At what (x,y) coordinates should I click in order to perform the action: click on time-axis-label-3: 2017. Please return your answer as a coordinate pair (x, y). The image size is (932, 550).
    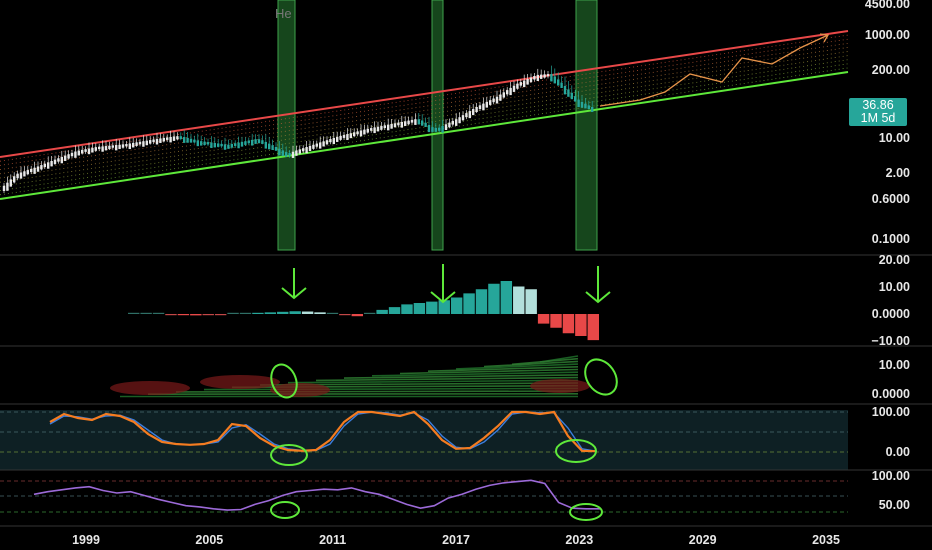
    Looking at the image, I should click on (456, 540).